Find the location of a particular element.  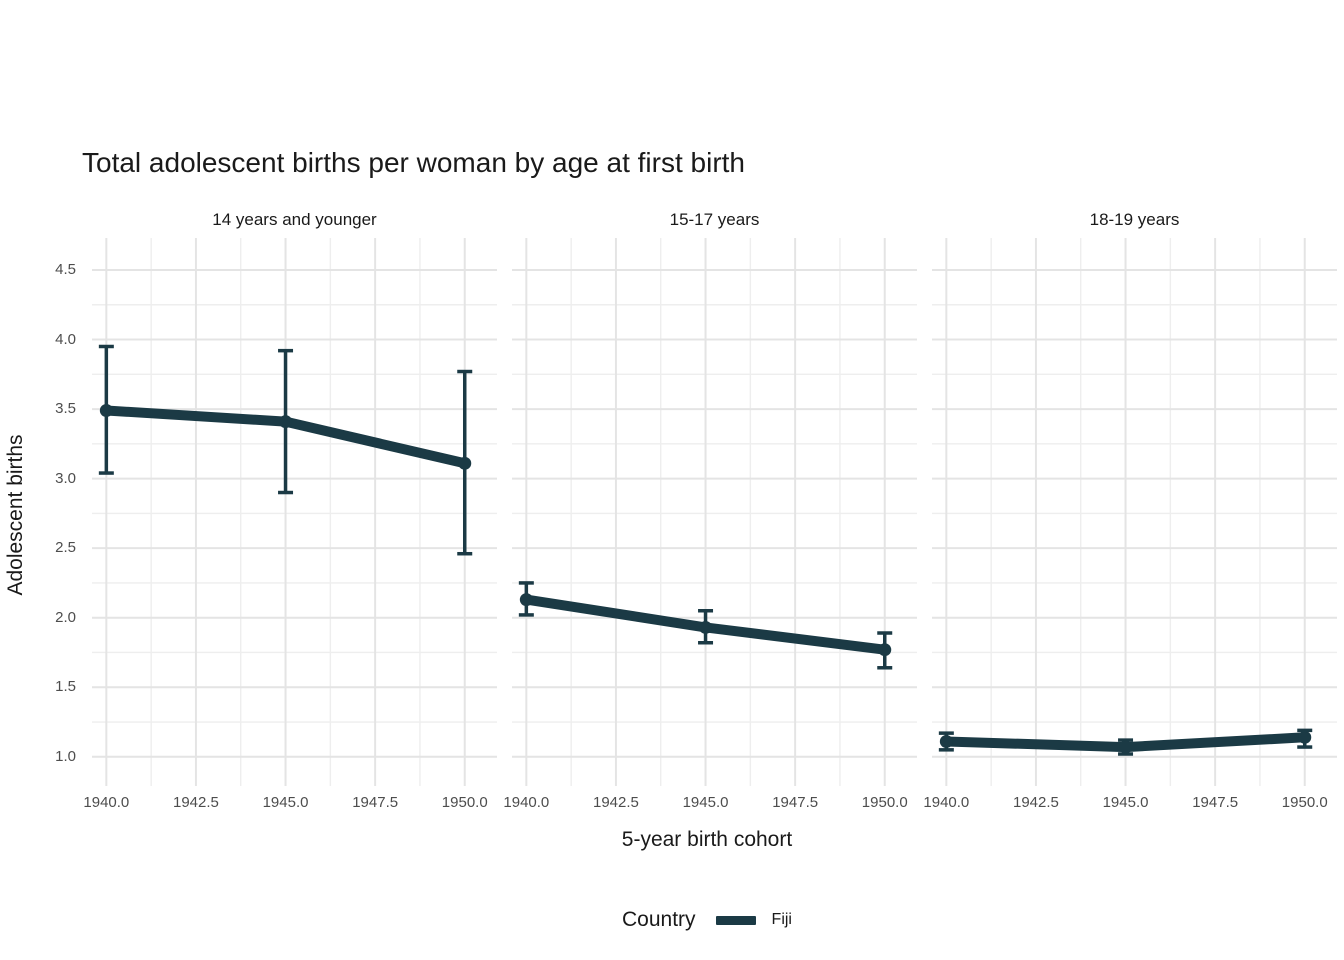

y-tick-label: 1.0 is located at coordinates (65, 756).